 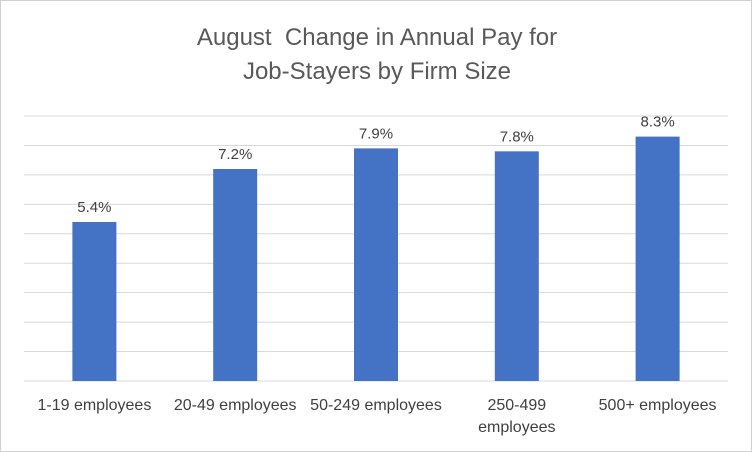 I want to click on x-tick-label: 50-249 employees, so click(x=376, y=405).